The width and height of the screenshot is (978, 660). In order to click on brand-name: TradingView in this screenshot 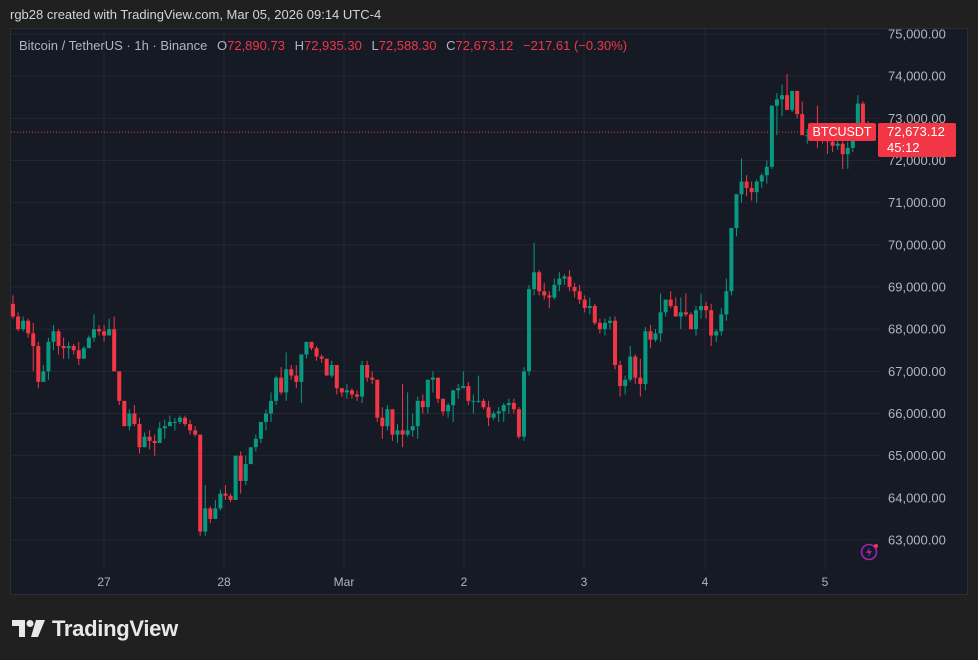, I will do `click(115, 628)`.